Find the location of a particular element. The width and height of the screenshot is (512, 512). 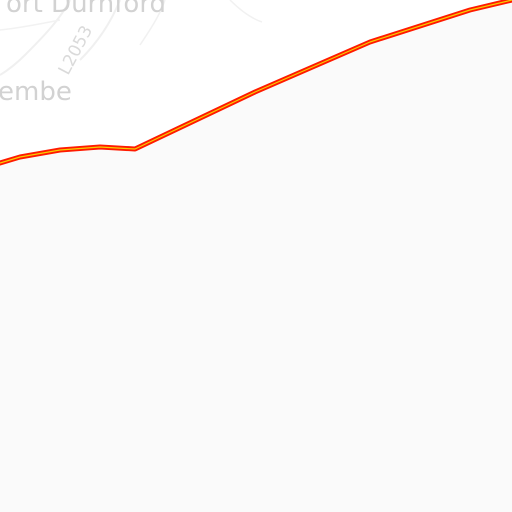

place-label-top: ort Durnford is located at coordinates (86, 9).